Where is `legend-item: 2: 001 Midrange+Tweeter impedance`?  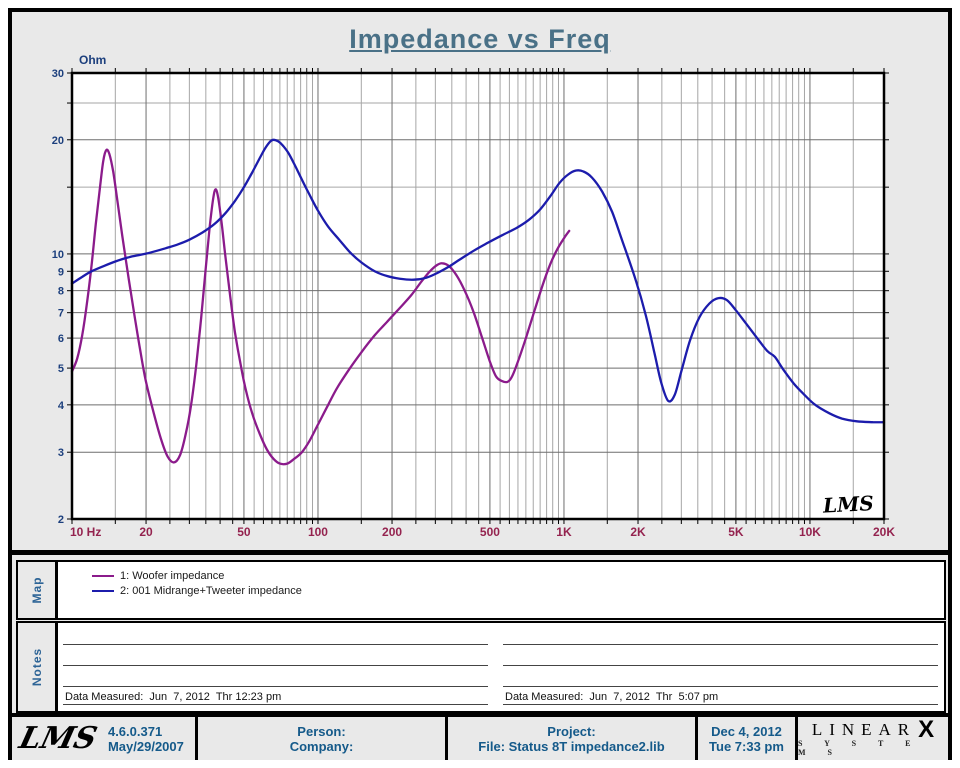 legend-item: 2: 001 Midrange+Tweeter impedance is located at coordinates (518, 590).